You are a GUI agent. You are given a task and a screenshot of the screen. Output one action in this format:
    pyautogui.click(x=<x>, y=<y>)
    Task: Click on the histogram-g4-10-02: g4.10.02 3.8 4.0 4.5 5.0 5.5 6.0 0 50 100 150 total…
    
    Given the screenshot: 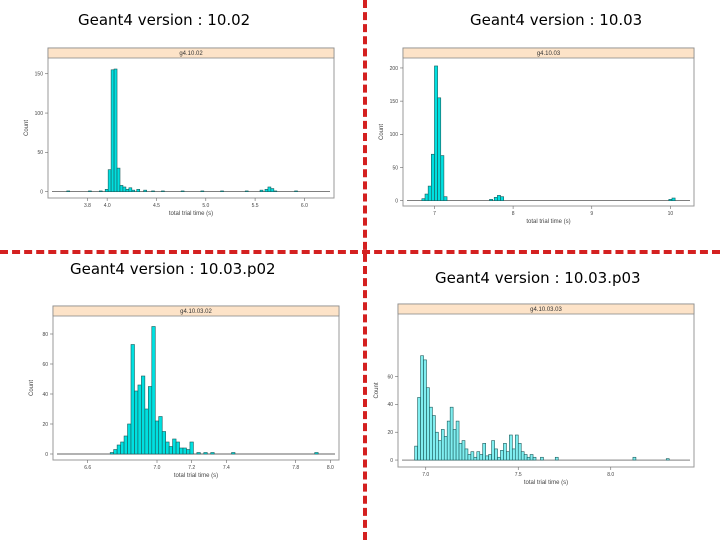 What is the action you would take?
    pyautogui.click(x=179, y=132)
    